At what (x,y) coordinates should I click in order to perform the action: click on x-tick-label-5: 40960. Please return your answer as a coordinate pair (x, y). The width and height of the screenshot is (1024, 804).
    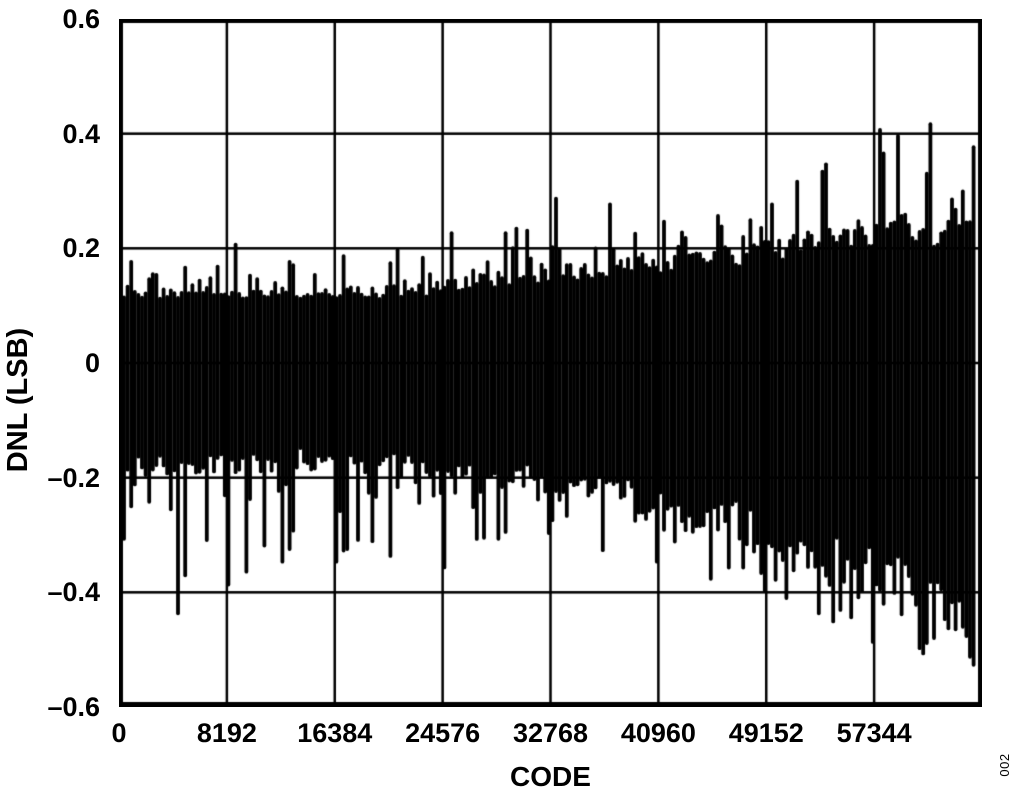
    Looking at the image, I should click on (658, 733).